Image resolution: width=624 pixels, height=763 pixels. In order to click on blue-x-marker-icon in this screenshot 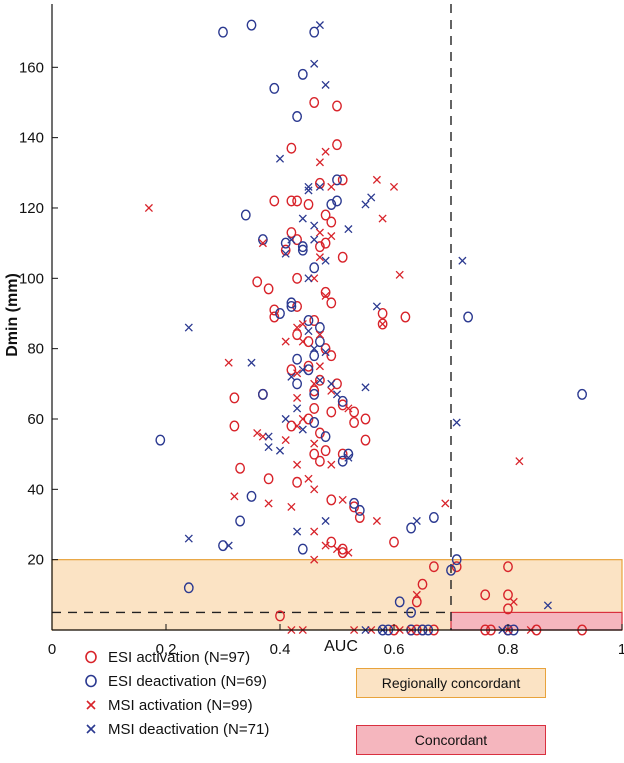, I will do `click(91, 729)`.